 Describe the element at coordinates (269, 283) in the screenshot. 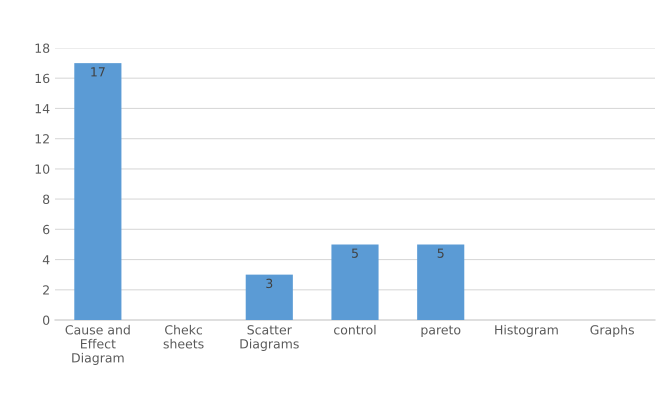

I see `data-label: 3` at that location.